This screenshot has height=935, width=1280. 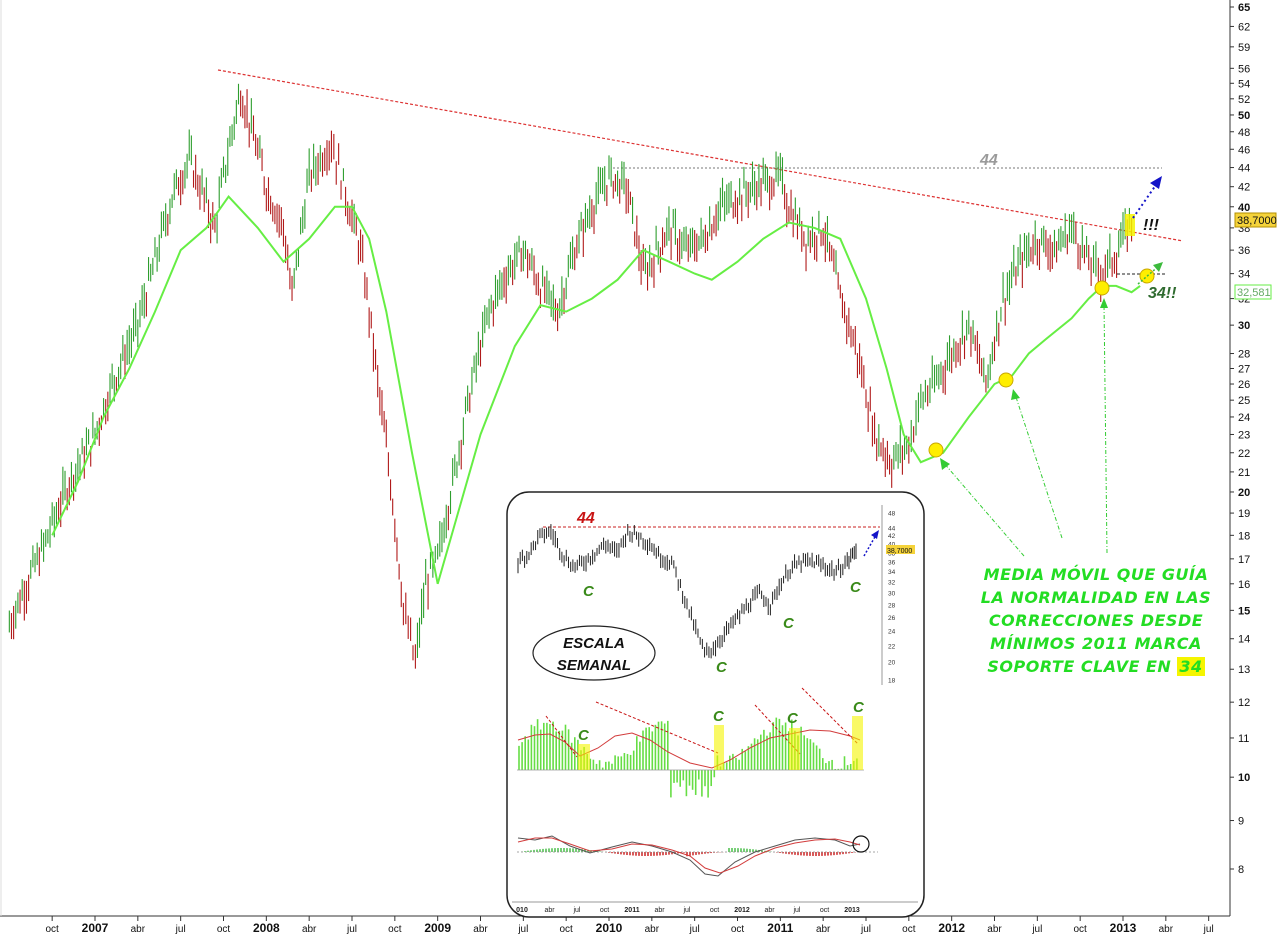 What do you see at coordinates (1244, 150) in the screenshot?
I see `y-tick-label: 46` at bounding box center [1244, 150].